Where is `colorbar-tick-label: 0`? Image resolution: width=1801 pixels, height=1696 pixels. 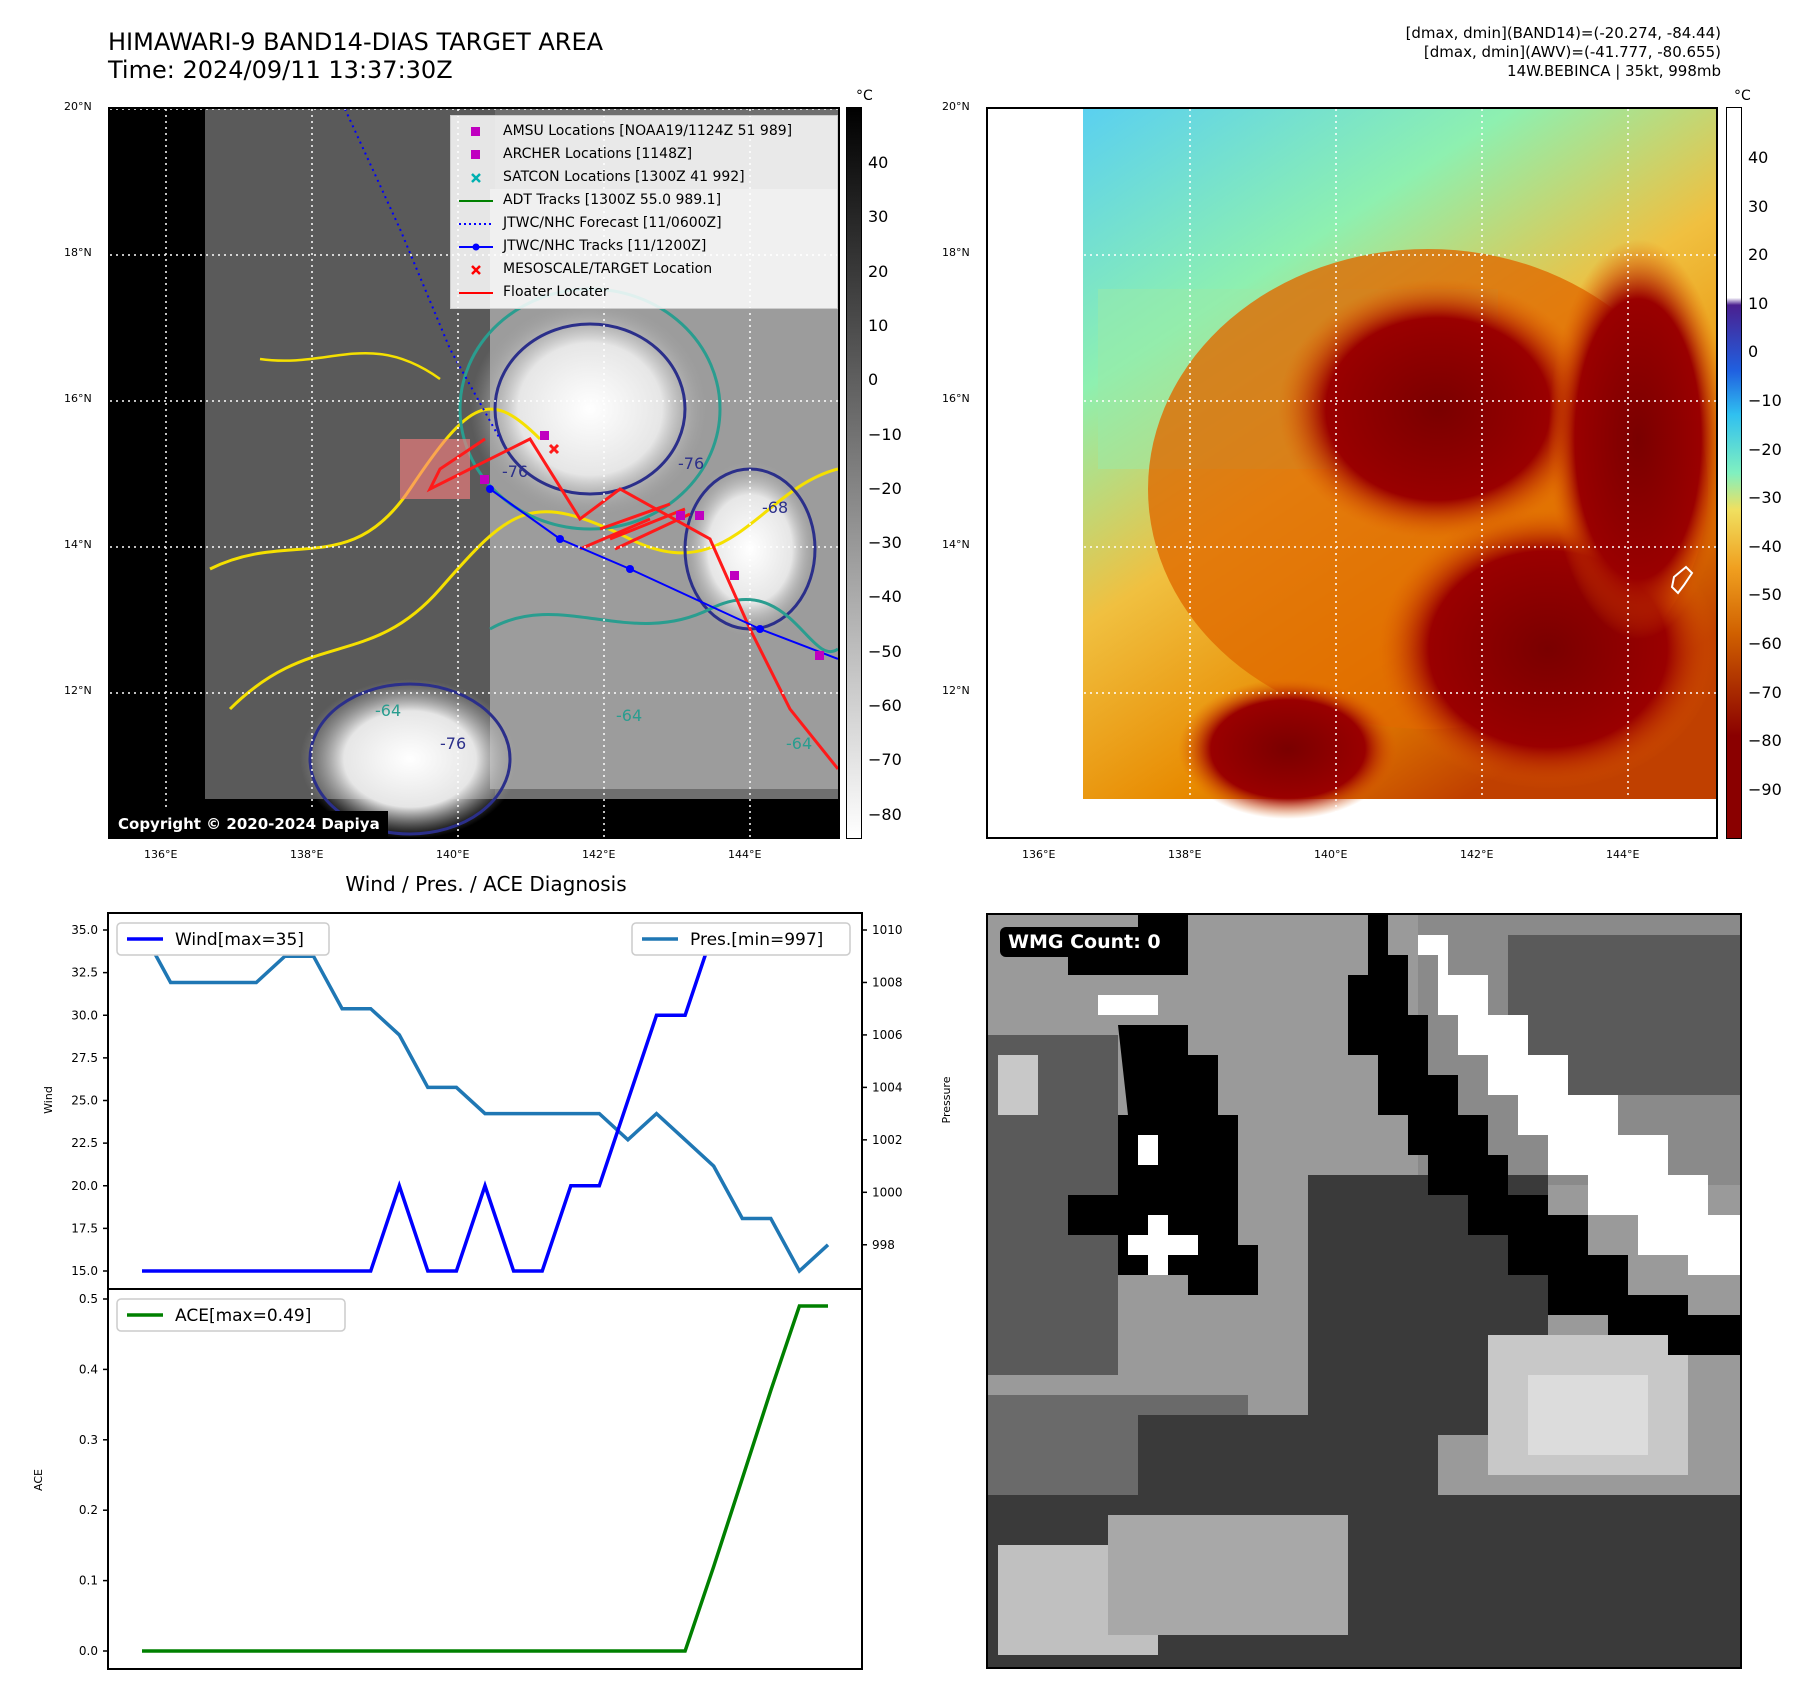 colorbar-tick-label: 0 is located at coordinates (1753, 352).